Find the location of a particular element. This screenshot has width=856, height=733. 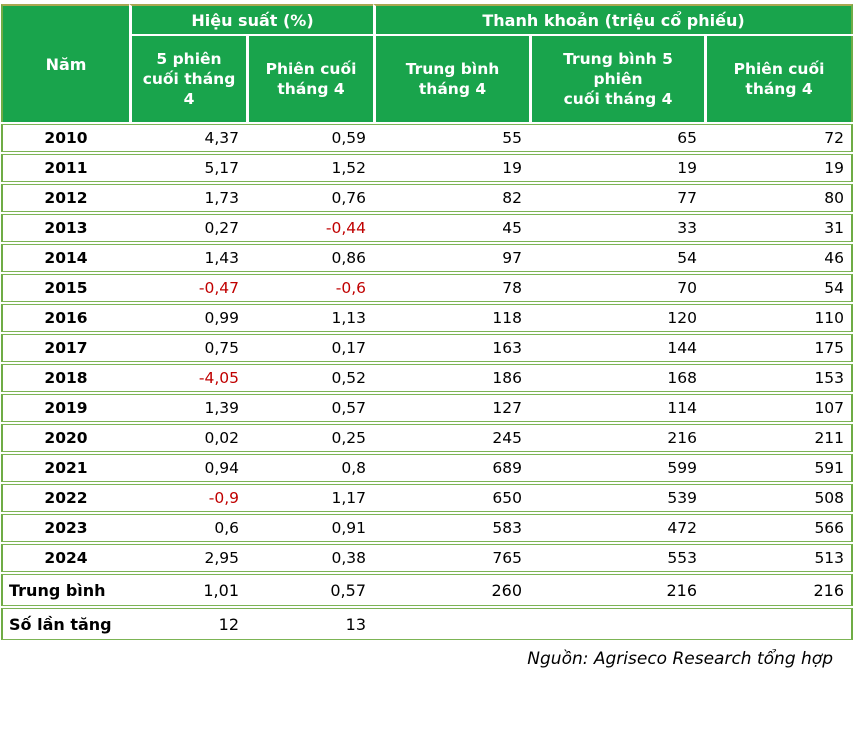

perf-5s-cell: -4,05 is located at coordinates (187, 378).